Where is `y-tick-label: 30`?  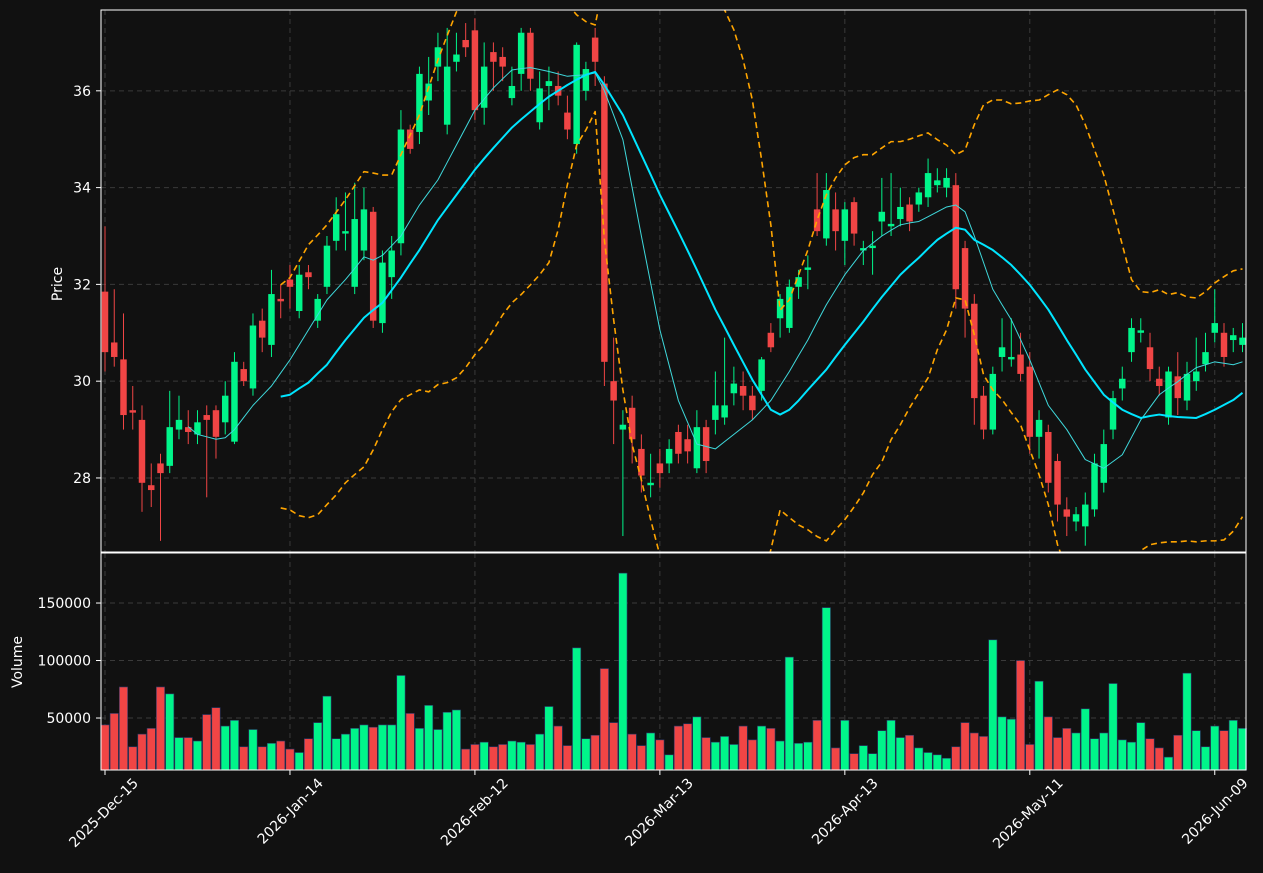
y-tick-label: 30 is located at coordinates (82, 382).